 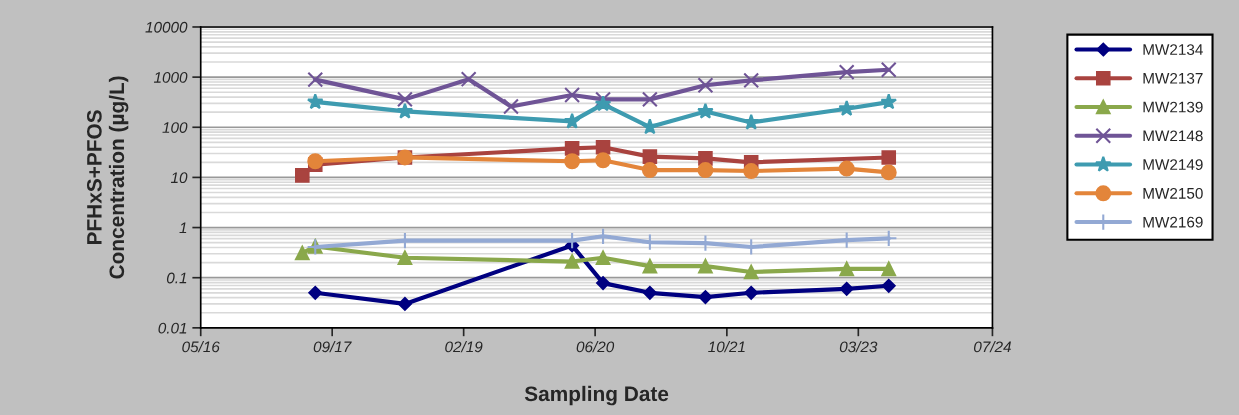 What do you see at coordinates (1173, 78) in the screenshot?
I see `legend-label: MW2137` at bounding box center [1173, 78].